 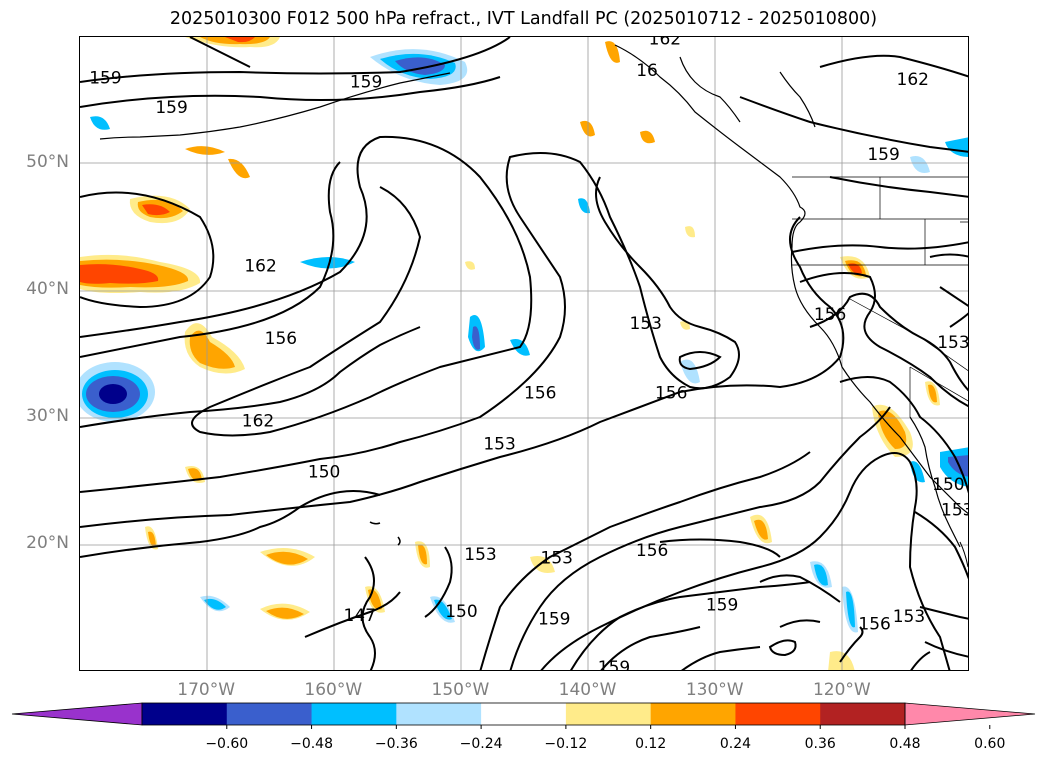 What do you see at coordinates (647, 71) in the screenshot?
I see `contour-label: 16` at bounding box center [647, 71].